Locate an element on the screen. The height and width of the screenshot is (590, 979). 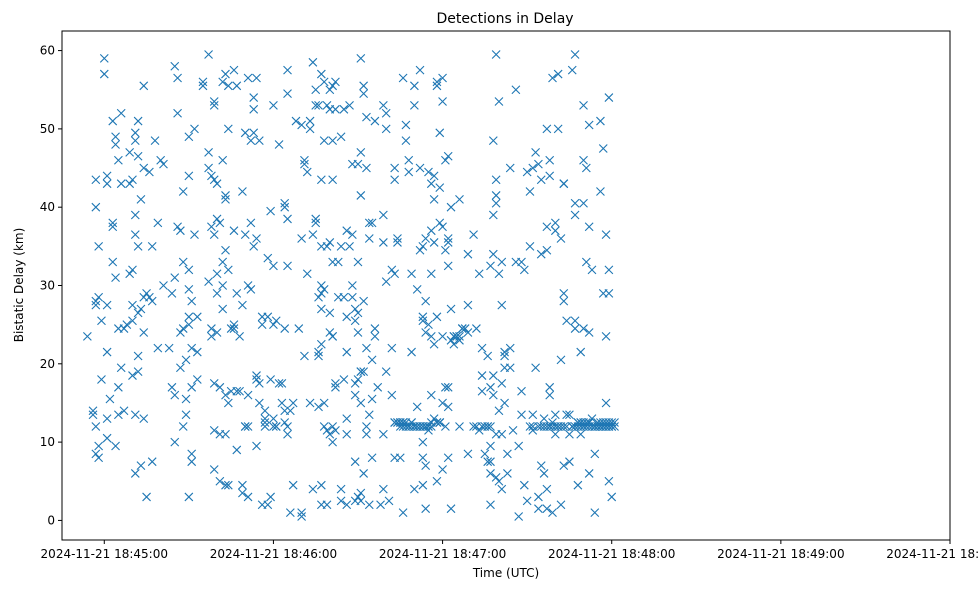
y-axis-label: Bistatic Delay (km) is located at coordinates (19, 285).